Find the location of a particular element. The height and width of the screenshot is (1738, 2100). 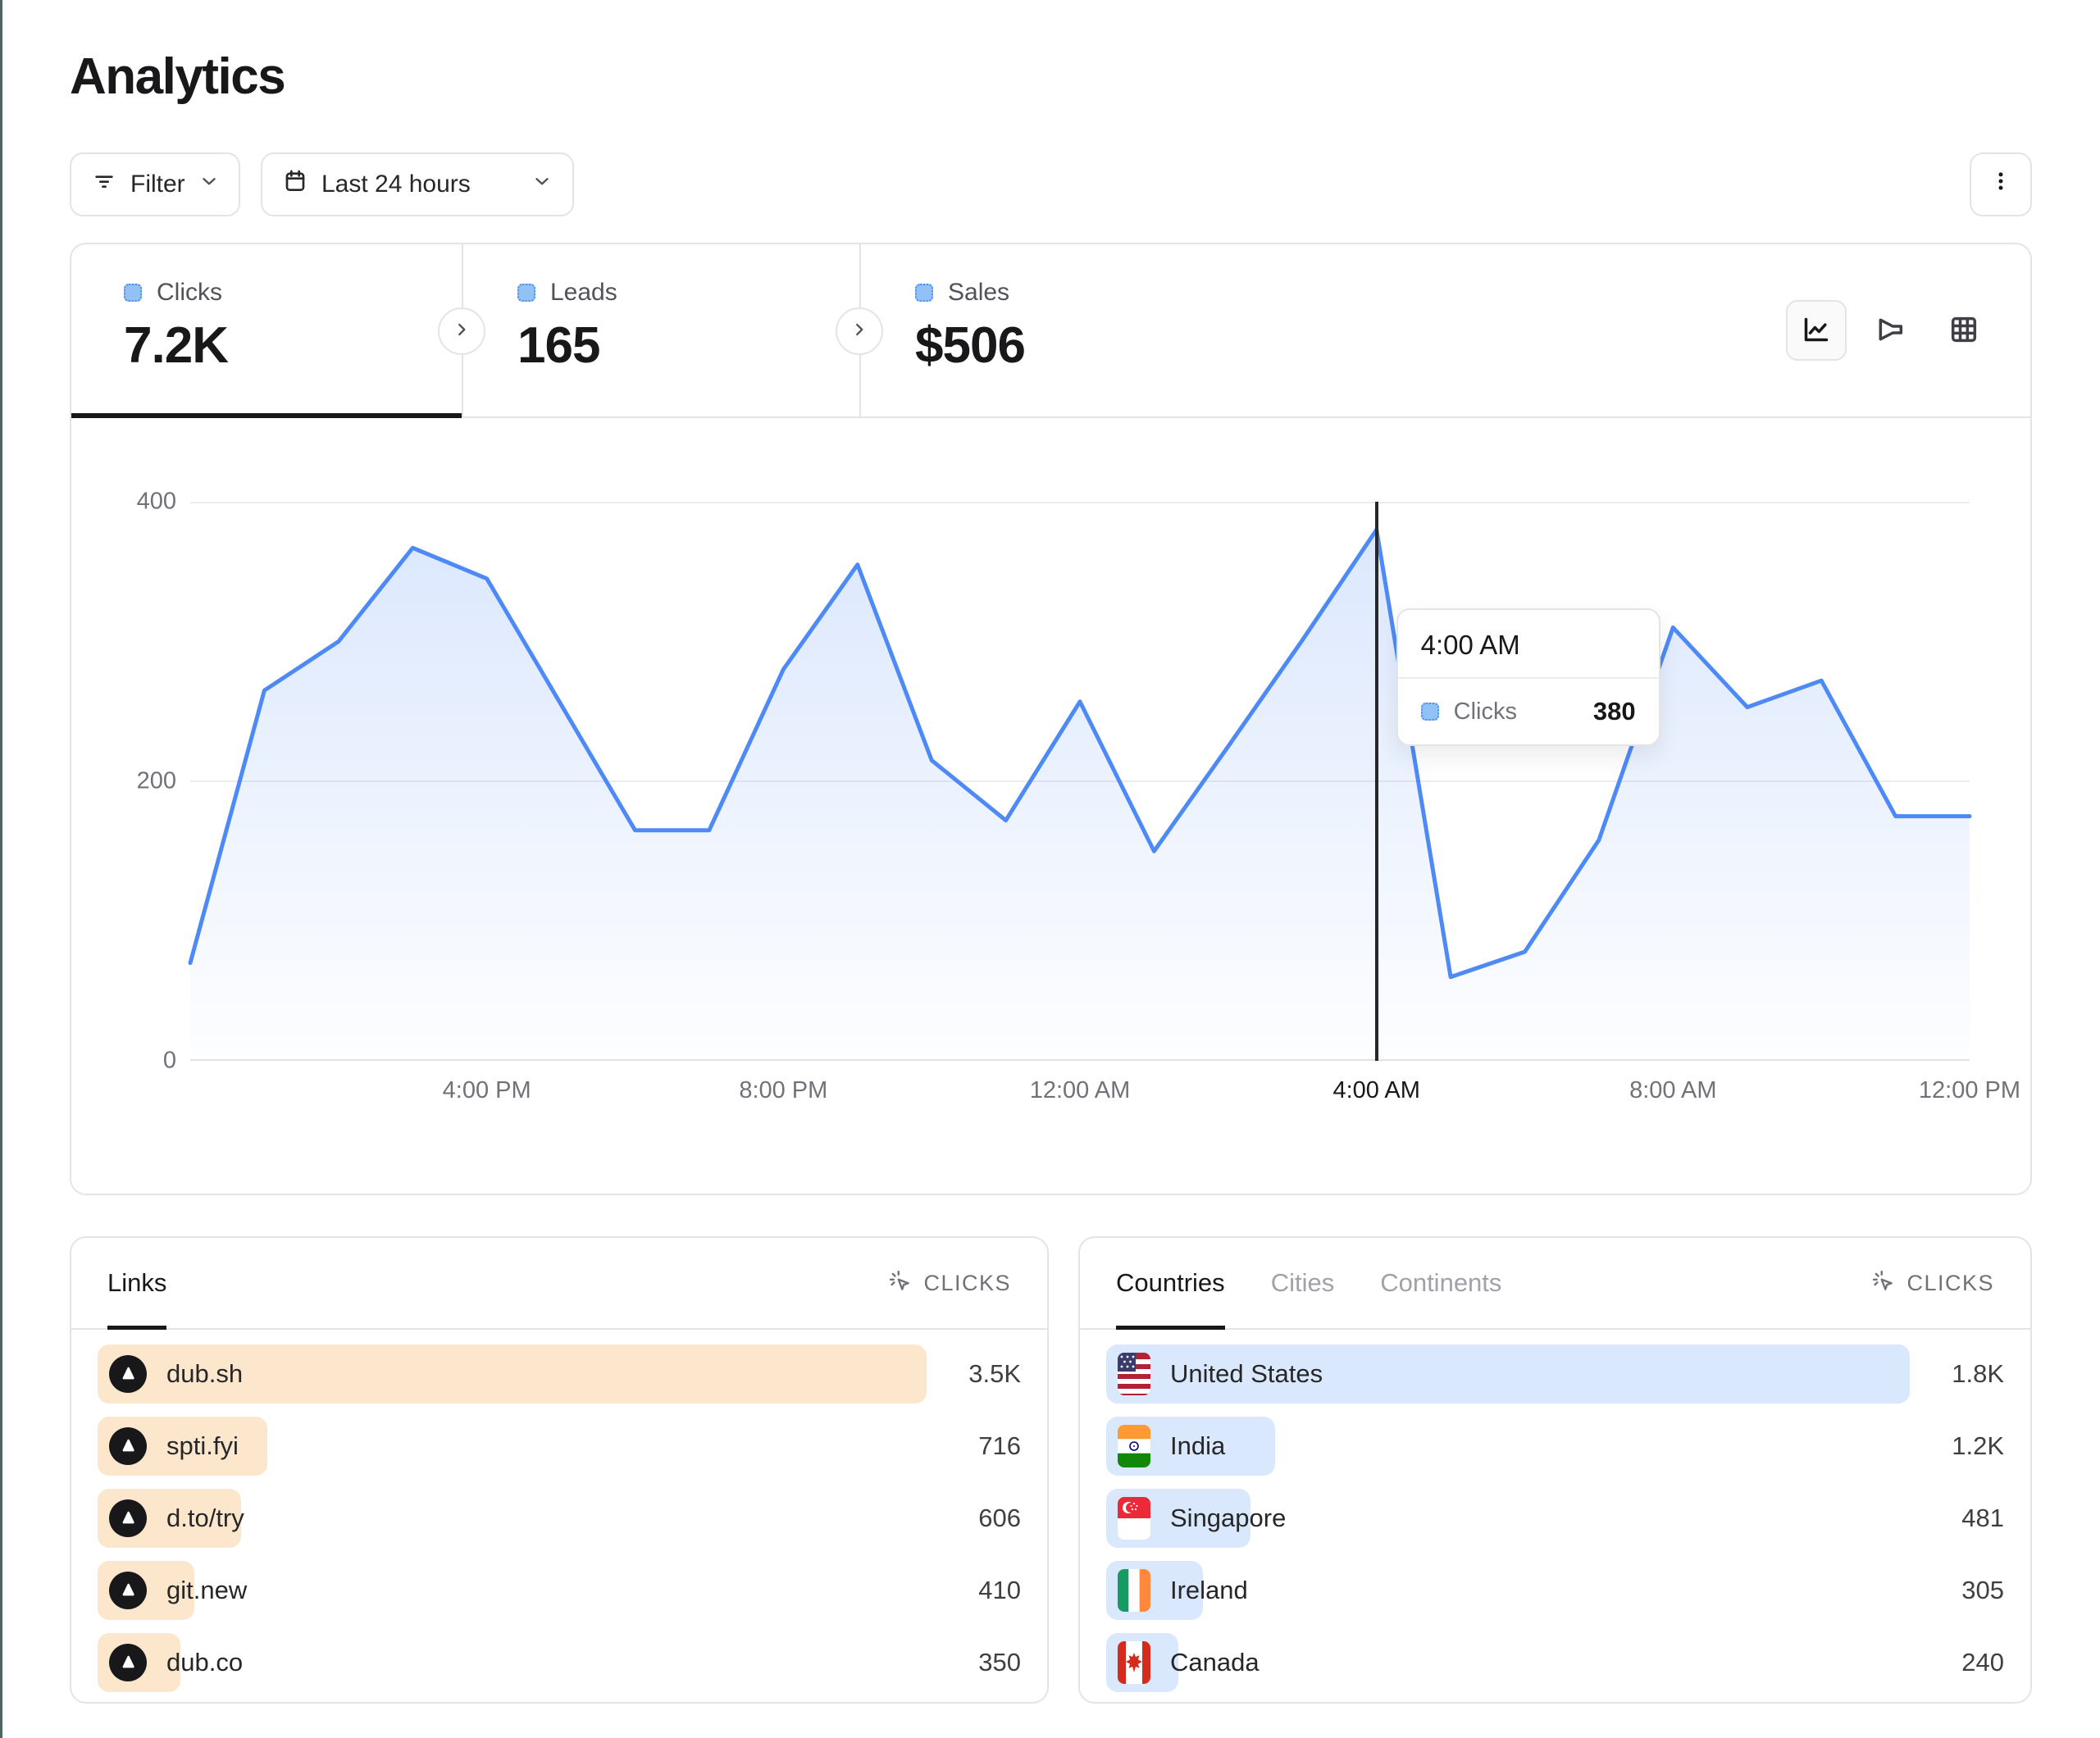

leads-tab-label: Leads is located at coordinates (583, 292).